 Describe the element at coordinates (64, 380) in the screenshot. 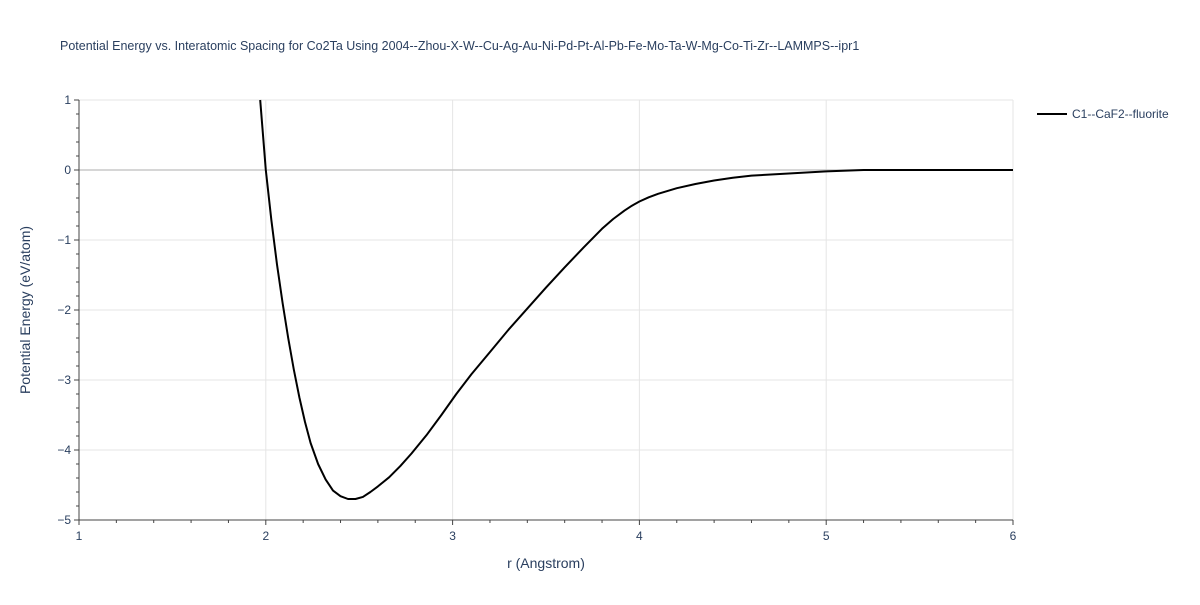

I see `y-tick-label: −3` at that location.